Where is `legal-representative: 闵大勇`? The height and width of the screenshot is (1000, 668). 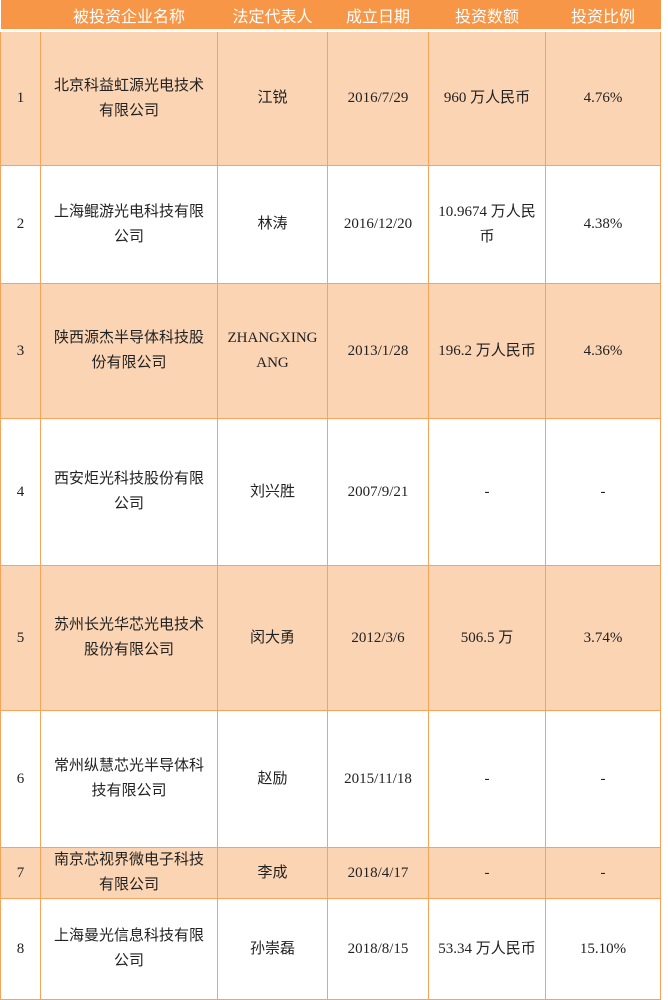 legal-representative: 闵大勇 is located at coordinates (272, 638).